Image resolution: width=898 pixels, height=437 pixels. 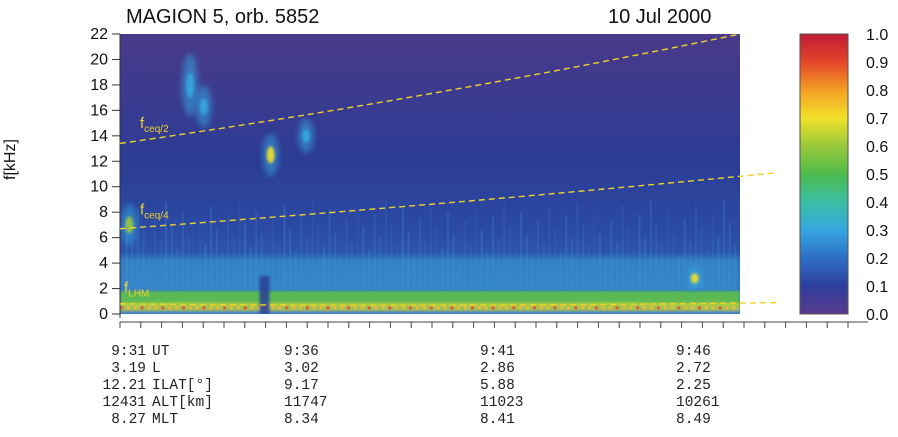 I want to click on colorbar-tick-label: 1.0, so click(x=877, y=35).